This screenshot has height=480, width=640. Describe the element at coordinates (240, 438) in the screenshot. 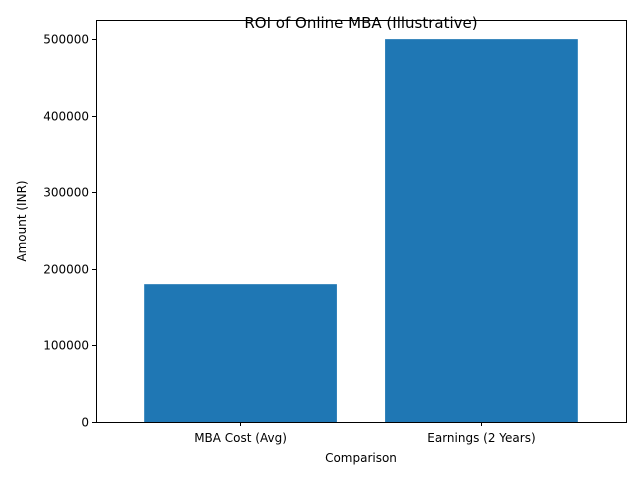

I see `x-tick-label-0: MBA Cost (Avg)` at that location.